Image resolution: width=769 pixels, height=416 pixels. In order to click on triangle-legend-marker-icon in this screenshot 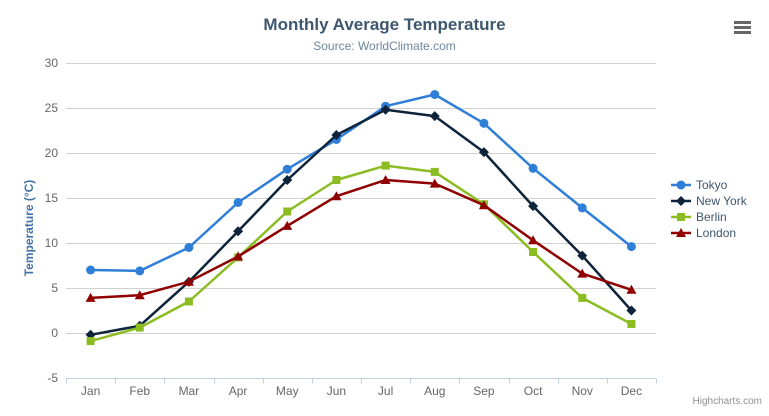, I will do `click(681, 232)`.